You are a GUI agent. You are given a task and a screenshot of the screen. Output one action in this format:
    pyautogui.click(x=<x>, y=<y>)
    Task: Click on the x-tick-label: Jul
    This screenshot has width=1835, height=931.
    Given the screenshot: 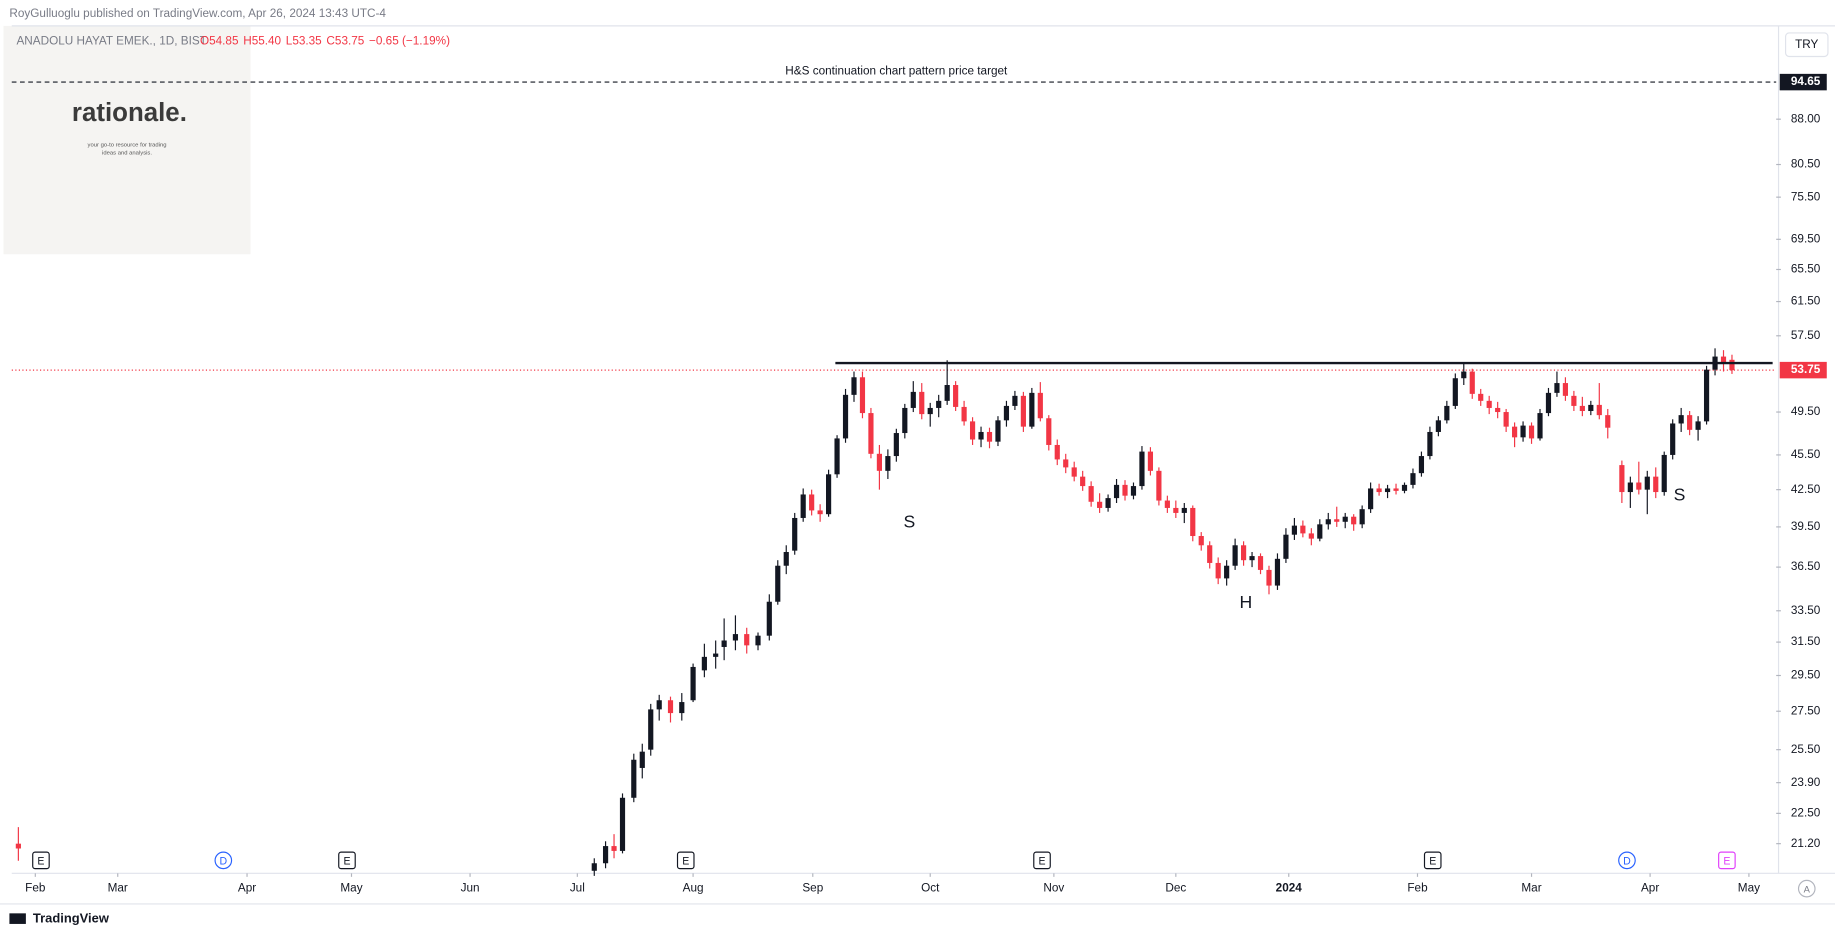 What is the action you would take?
    pyautogui.click(x=577, y=888)
    